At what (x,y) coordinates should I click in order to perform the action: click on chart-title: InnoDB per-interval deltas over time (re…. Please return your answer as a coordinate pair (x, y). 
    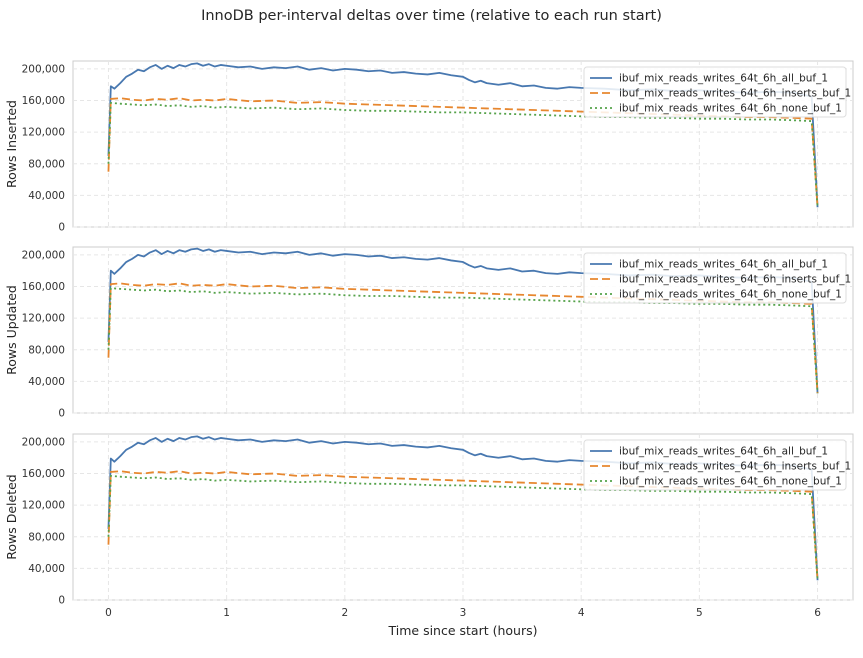
    Looking at the image, I should click on (431, 16).